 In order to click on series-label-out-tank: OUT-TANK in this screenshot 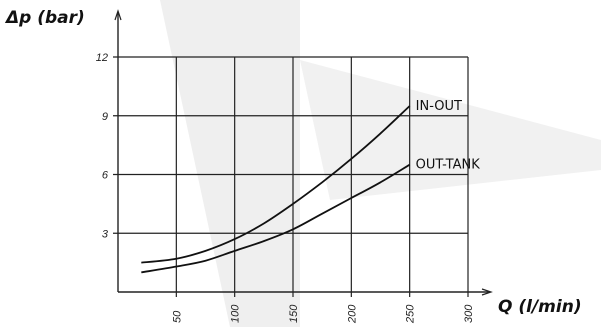, I will do `click(448, 165)`.